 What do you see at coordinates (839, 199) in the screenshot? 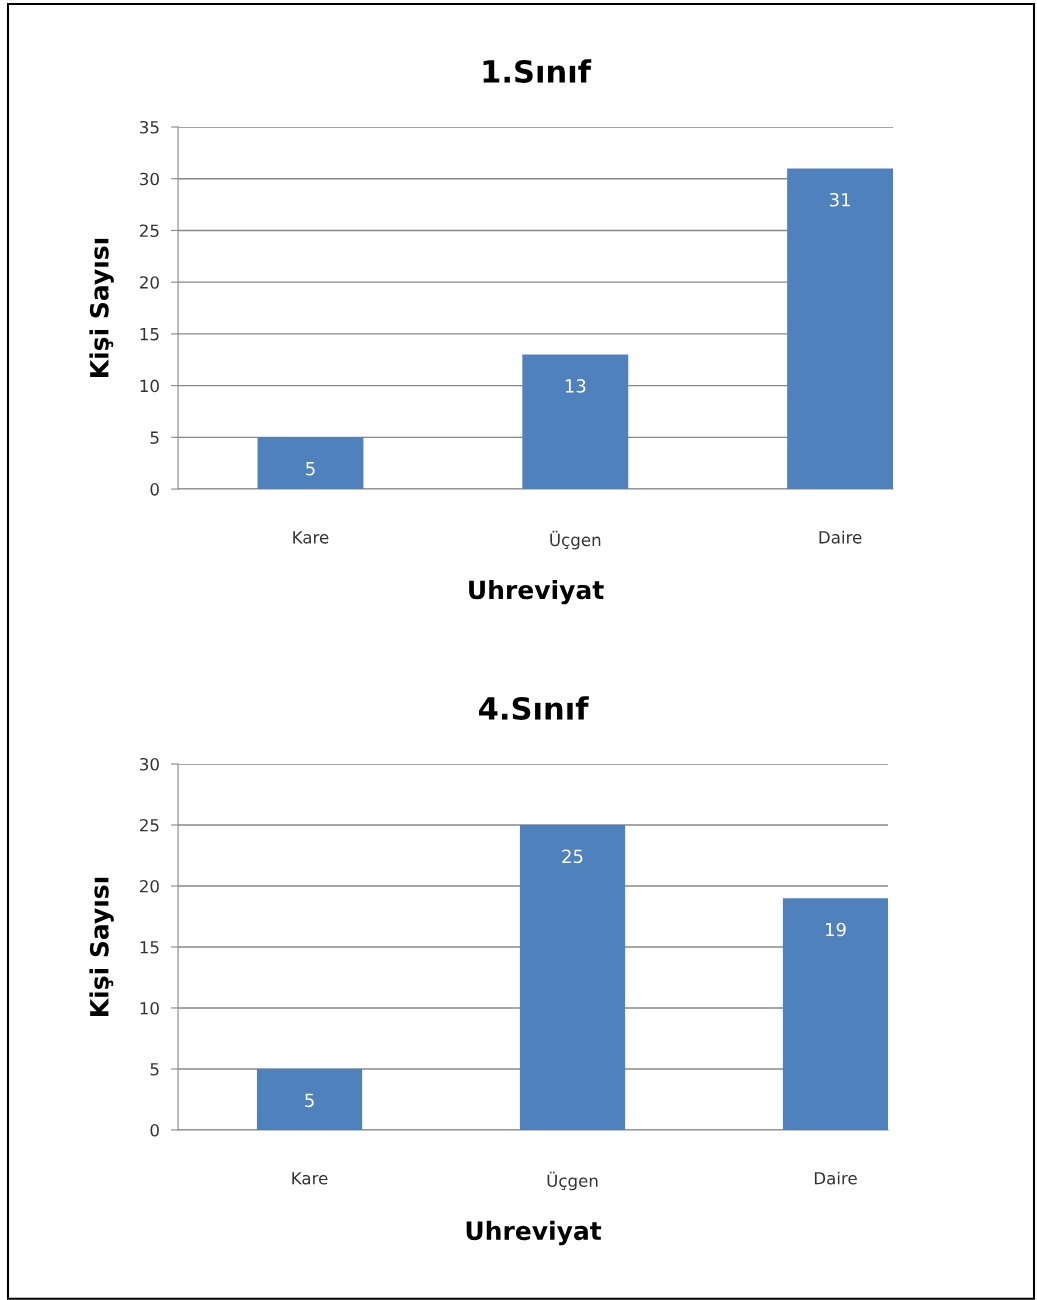
I see `data-label: 31` at bounding box center [839, 199].